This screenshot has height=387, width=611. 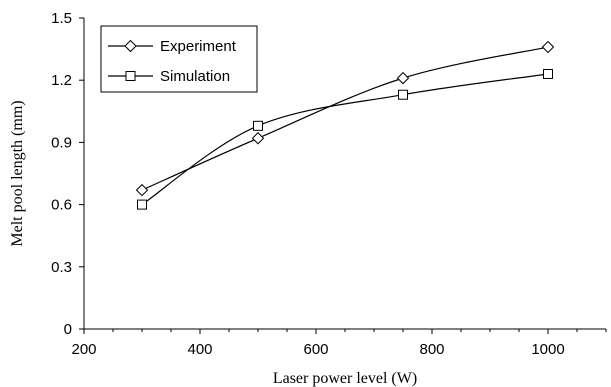 What do you see at coordinates (195, 76) in the screenshot?
I see `legend-label-simulation: Simulation` at bounding box center [195, 76].